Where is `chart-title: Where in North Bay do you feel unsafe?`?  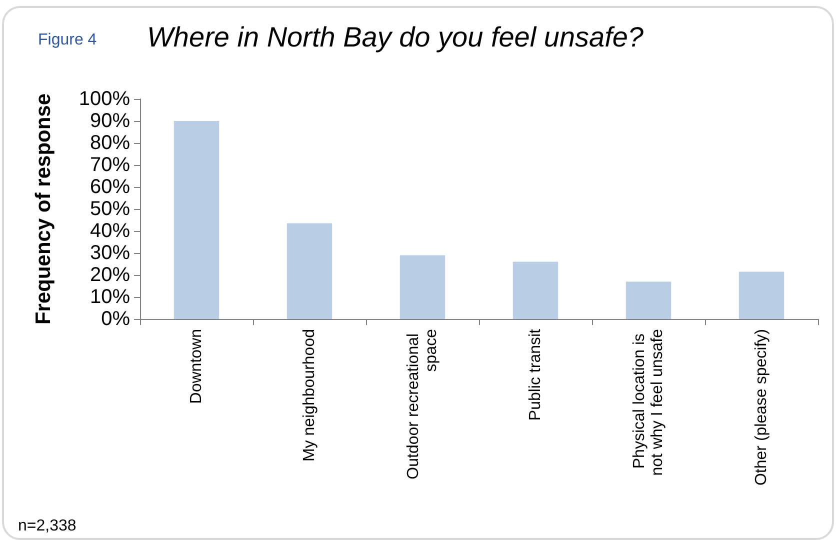 chart-title: Where in North Bay do you feel unsafe? is located at coordinates (395, 37).